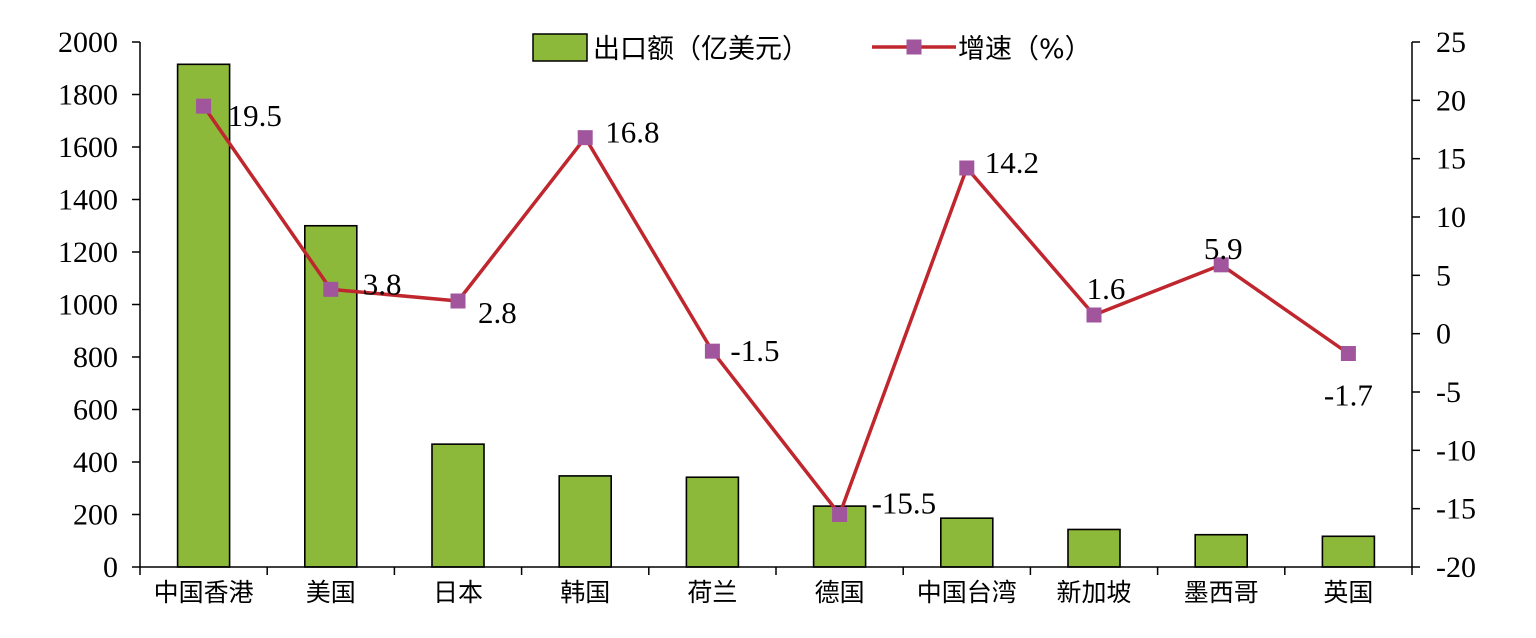  Describe the element at coordinates (95, 515) in the screenshot. I see `left-tick-label-1: 200` at that location.